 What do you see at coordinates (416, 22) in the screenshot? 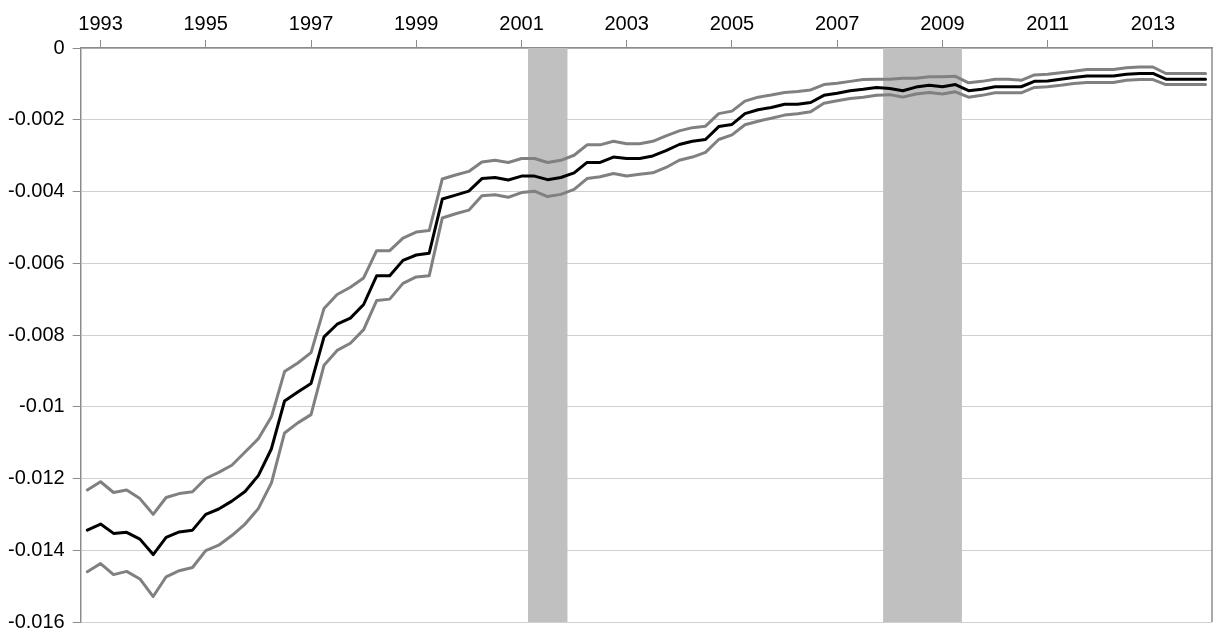
I see `x-tick-label: 1999` at bounding box center [416, 22].